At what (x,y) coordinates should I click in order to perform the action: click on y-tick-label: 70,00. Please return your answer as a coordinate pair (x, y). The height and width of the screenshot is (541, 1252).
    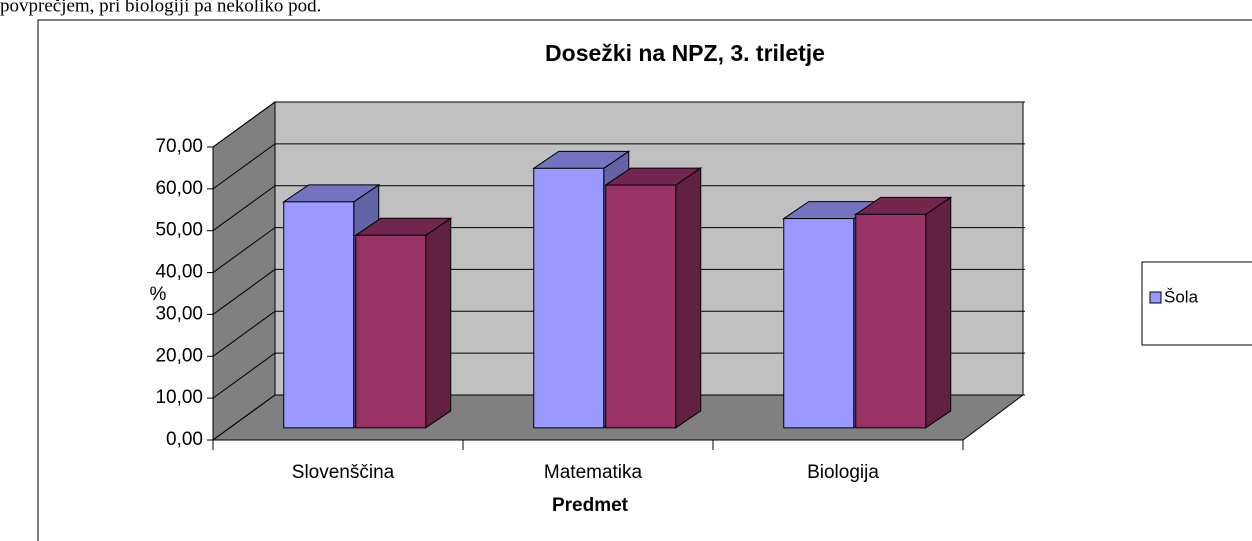
    Looking at the image, I should click on (179, 146).